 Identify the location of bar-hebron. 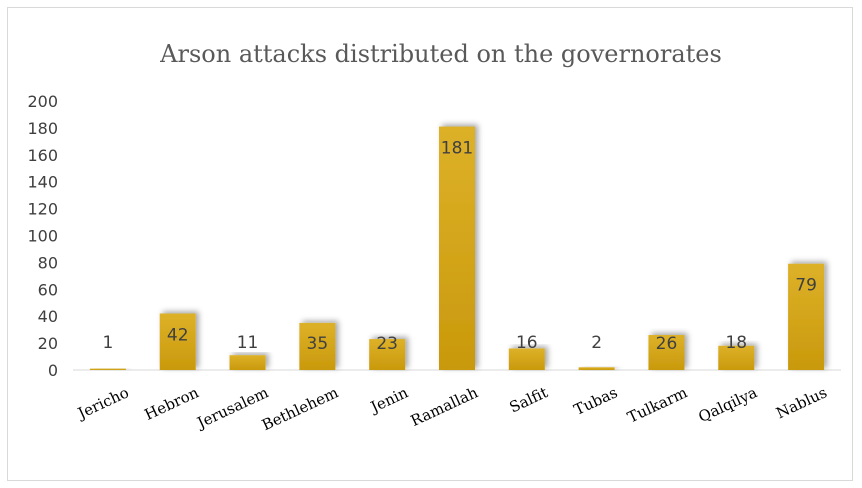
(177, 341).